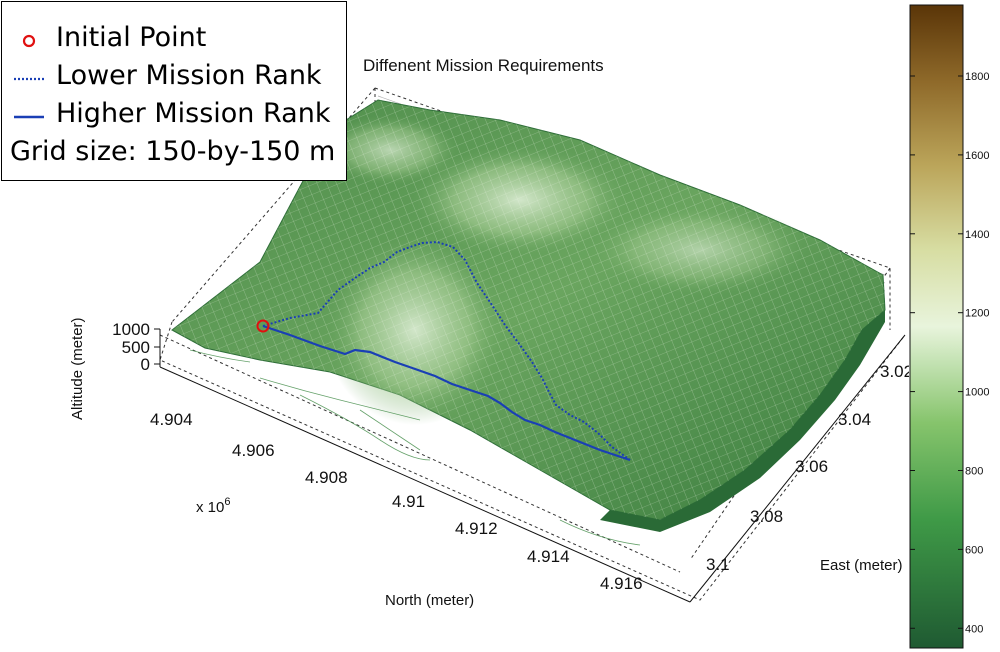  What do you see at coordinates (29, 113) in the screenshot?
I see `solid-line-icon` at bounding box center [29, 113].